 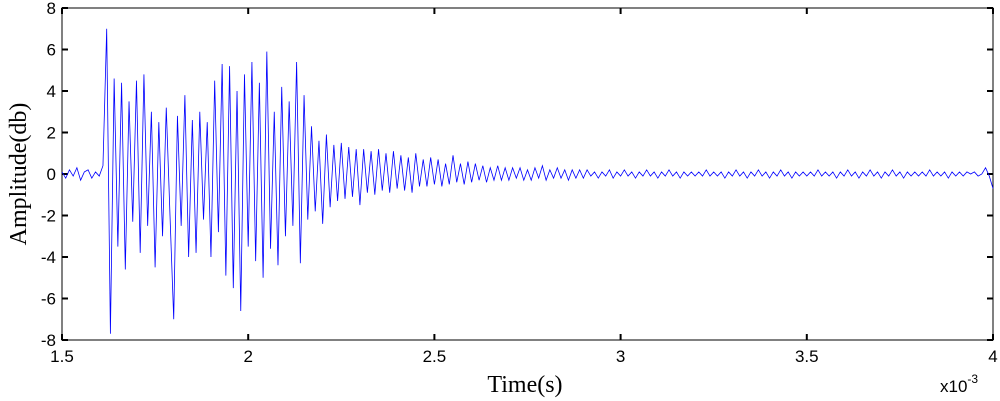 What do you see at coordinates (953, 386) in the screenshot?
I see `x-exponent-base: x10` at bounding box center [953, 386].